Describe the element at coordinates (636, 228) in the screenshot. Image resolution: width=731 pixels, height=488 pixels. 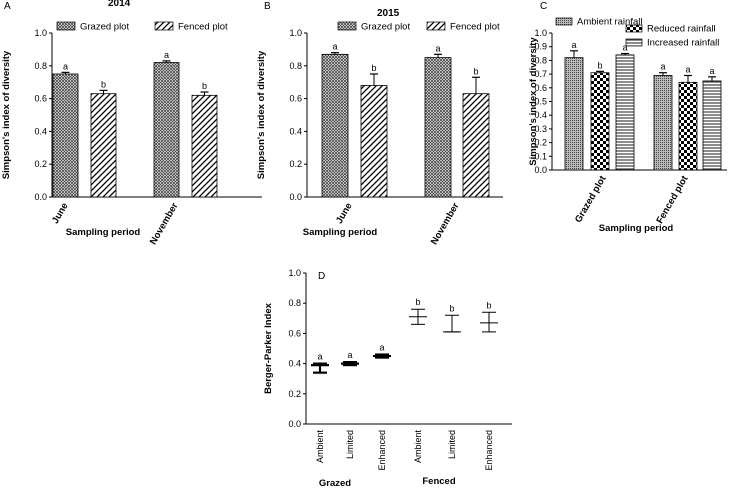
I see `panel-c-x-label: Sampling period` at that location.